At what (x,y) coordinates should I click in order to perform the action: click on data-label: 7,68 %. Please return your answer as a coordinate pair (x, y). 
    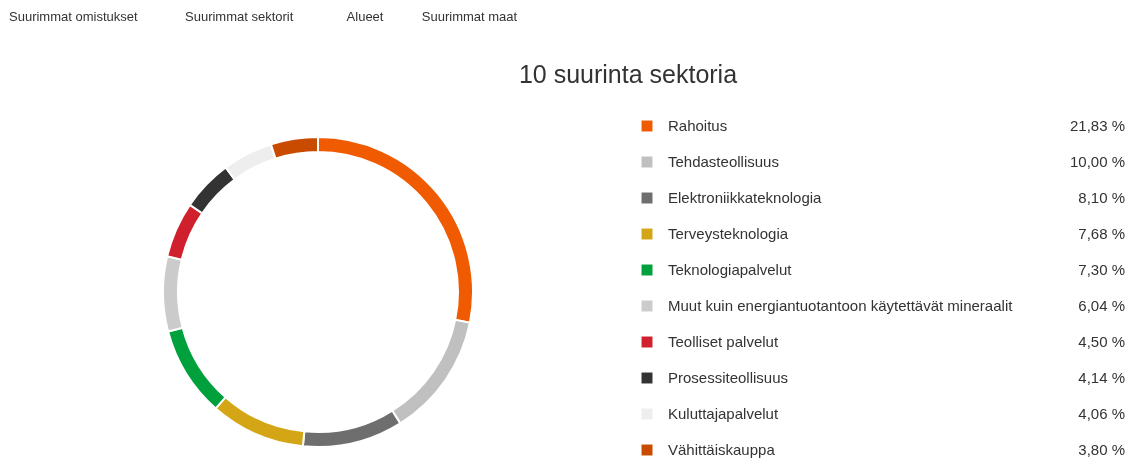
    Looking at the image, I should click on (1101, 233).